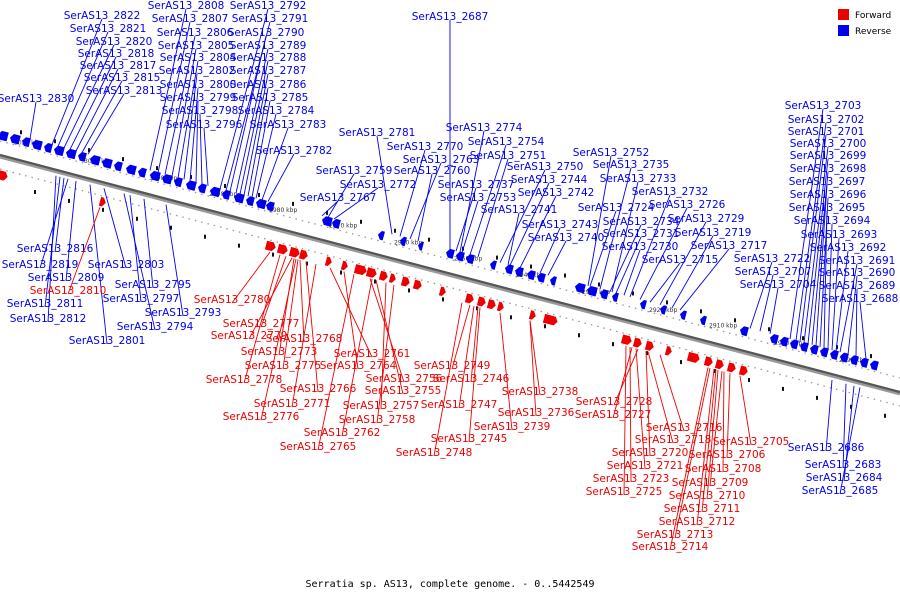 Image resolution: width=900 pixels, height=600 pixels. What do you see at coordinates (381, 406) in the screenshot?
I see `gene-label-text: SerAS13_2757` at bounding box center [381, 406].